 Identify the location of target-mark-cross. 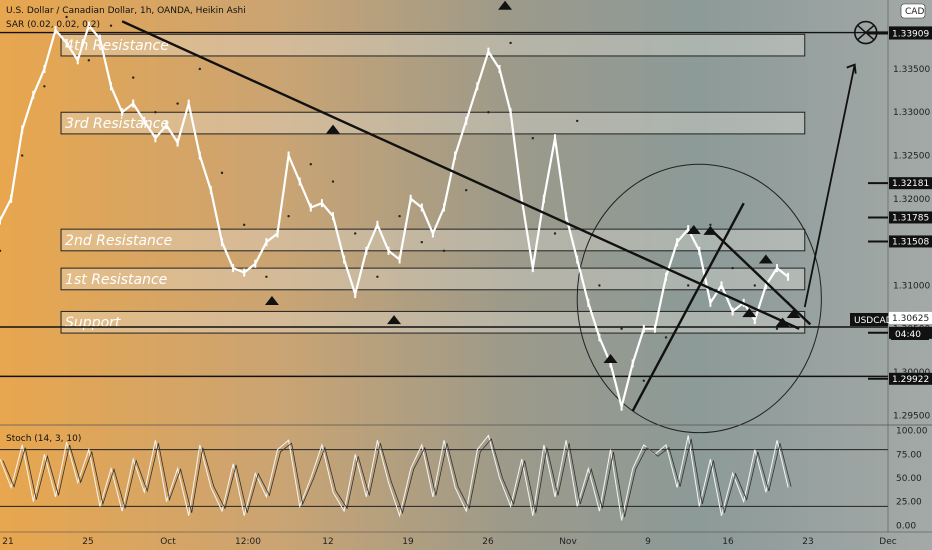
(866, 33).